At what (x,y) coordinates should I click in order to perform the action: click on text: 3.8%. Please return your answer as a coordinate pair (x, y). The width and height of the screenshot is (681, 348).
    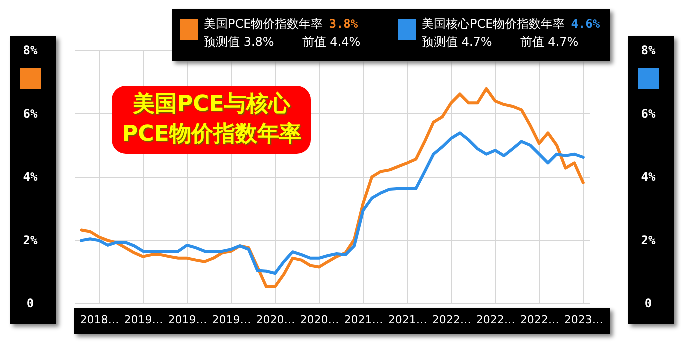
    Looking at the image, I should click on (343, 24).